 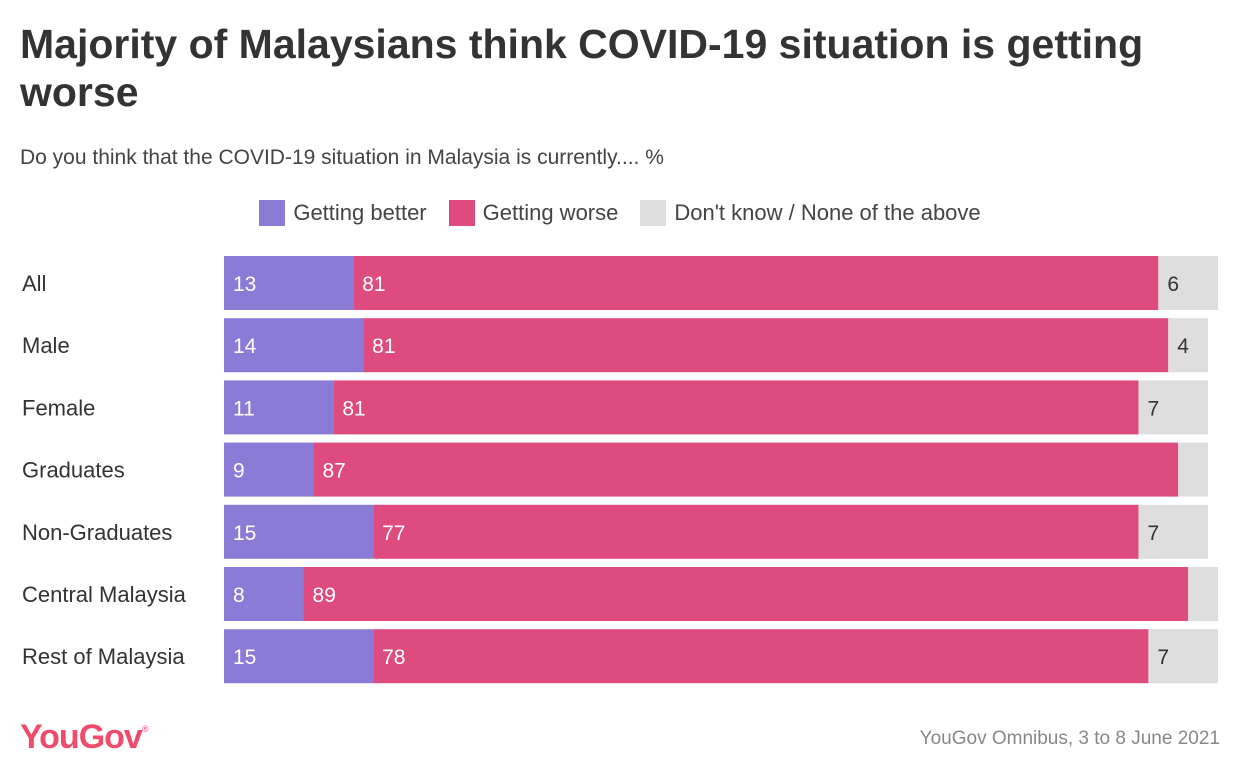 What do you see at coordinates (653, 213) in the screenshot?
I see `legend-swatch-dont-know` at bounding box center [653, 213].